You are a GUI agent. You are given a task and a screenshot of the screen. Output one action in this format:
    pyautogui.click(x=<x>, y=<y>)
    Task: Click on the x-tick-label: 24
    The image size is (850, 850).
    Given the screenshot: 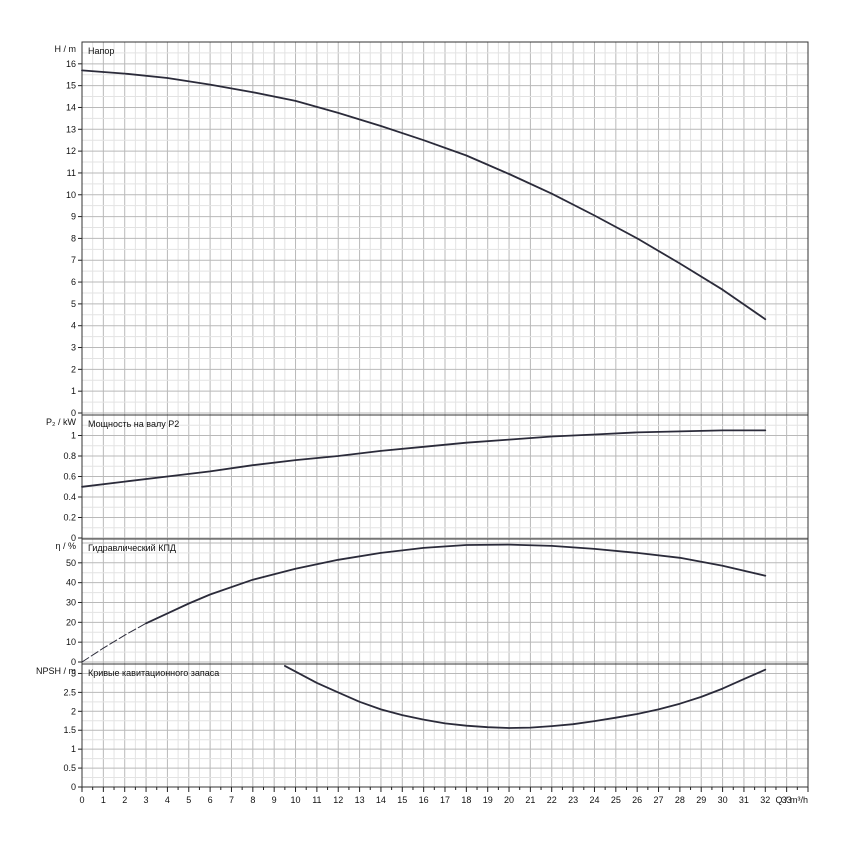 What is the action you would take?
    pyautogui.click(x=594, y=800)
    